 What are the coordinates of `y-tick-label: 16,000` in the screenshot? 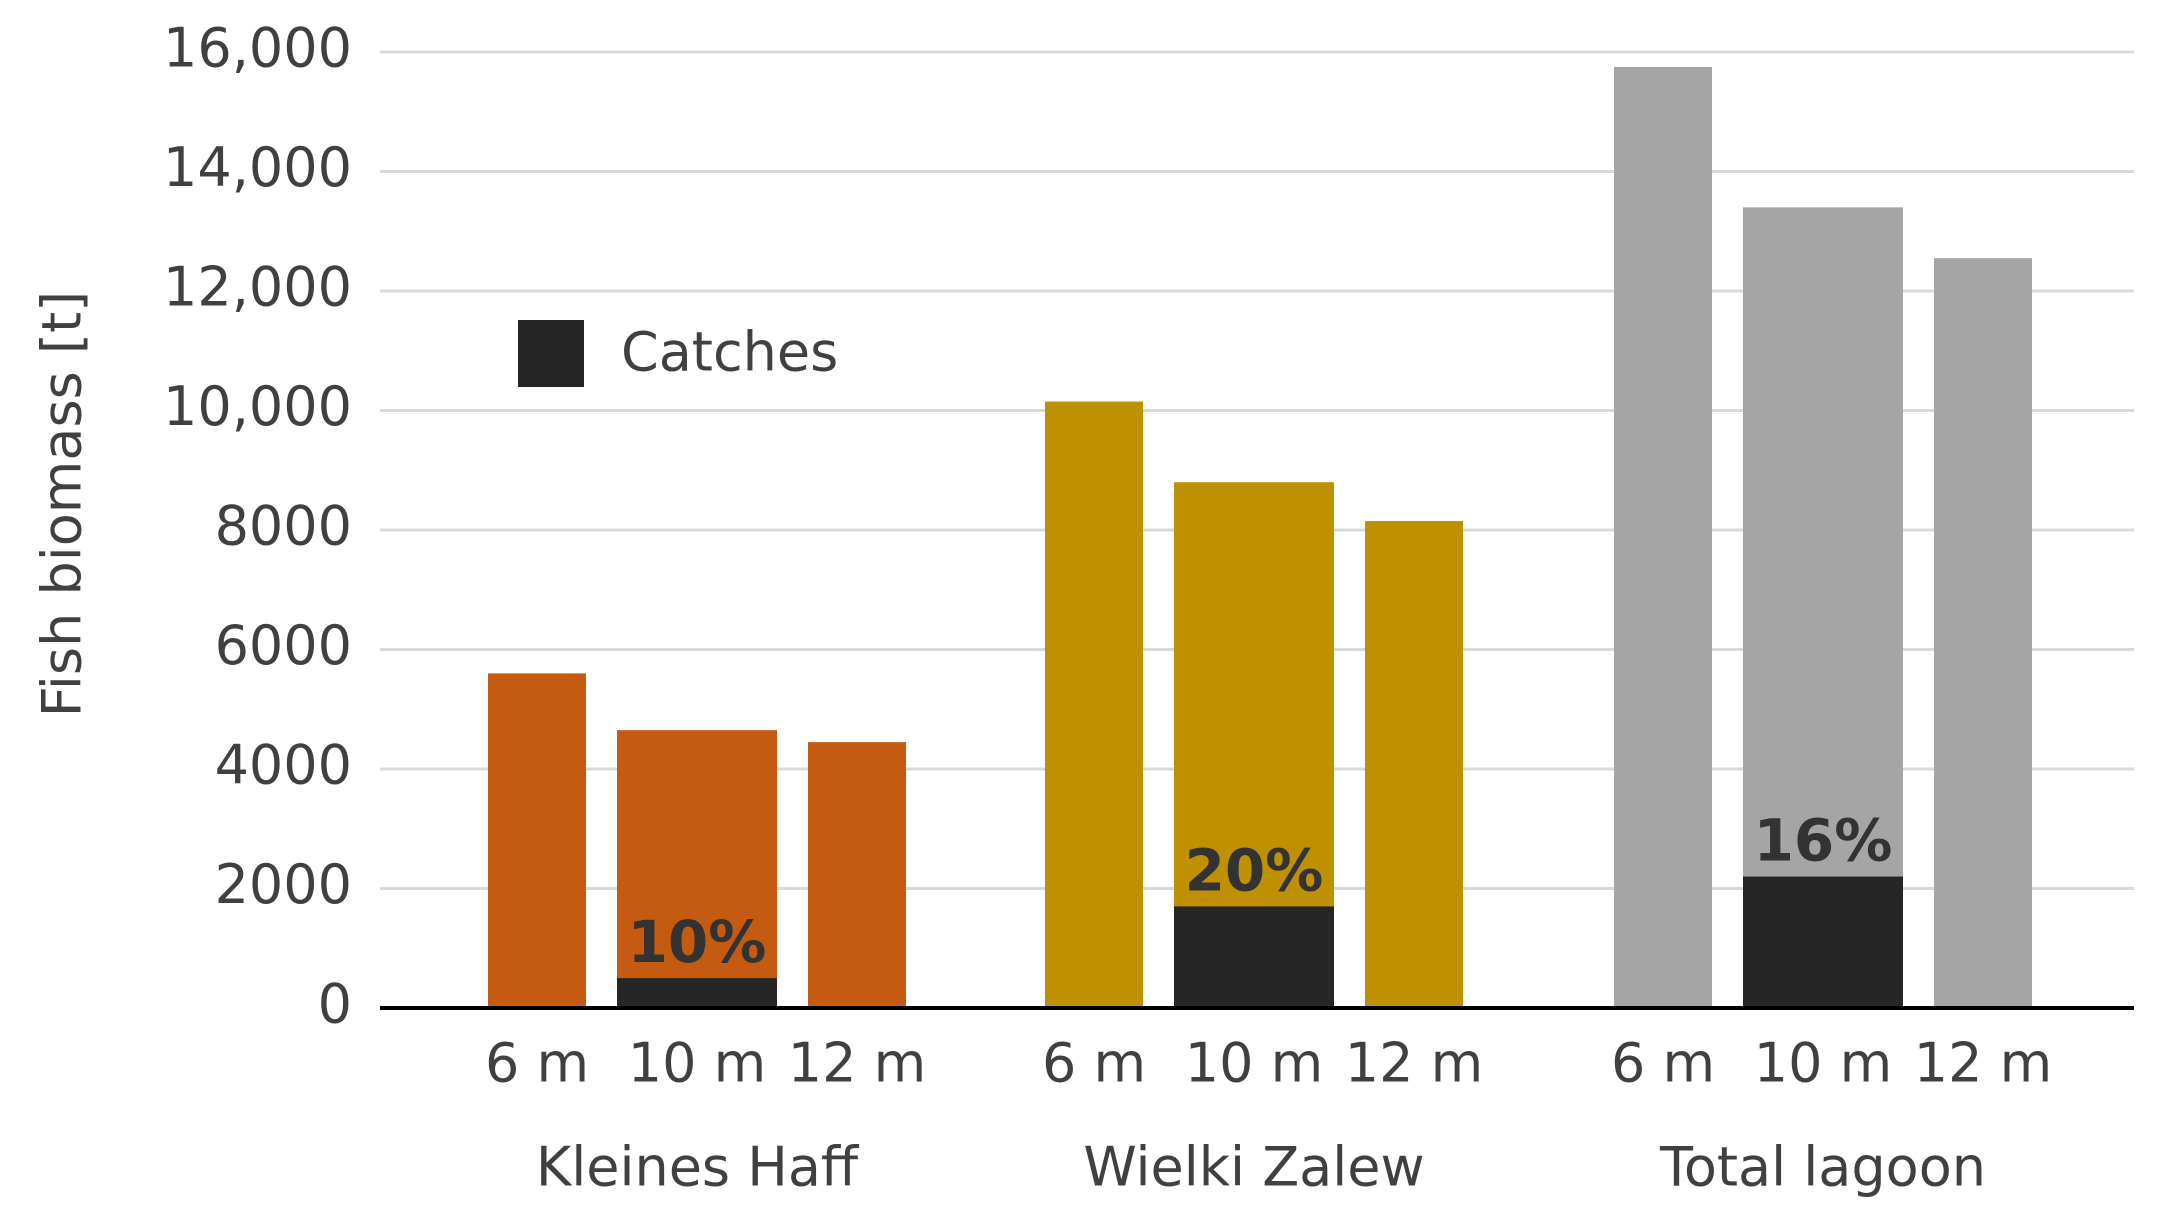 It's located at (257, 48).